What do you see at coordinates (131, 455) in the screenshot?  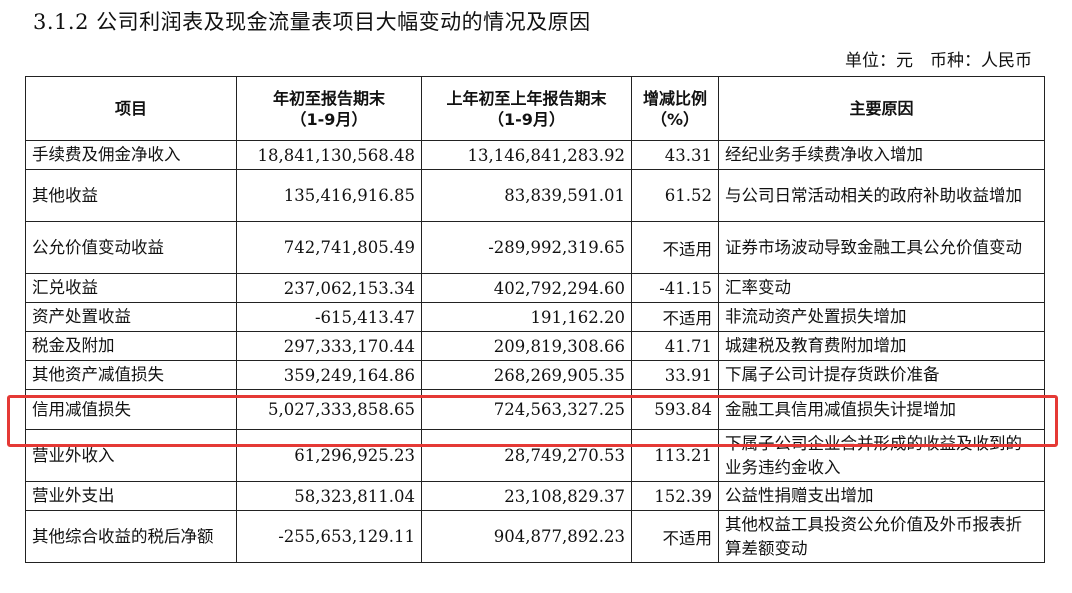 I see `row-item: 营业外收入` at bounding box center [131, 455].